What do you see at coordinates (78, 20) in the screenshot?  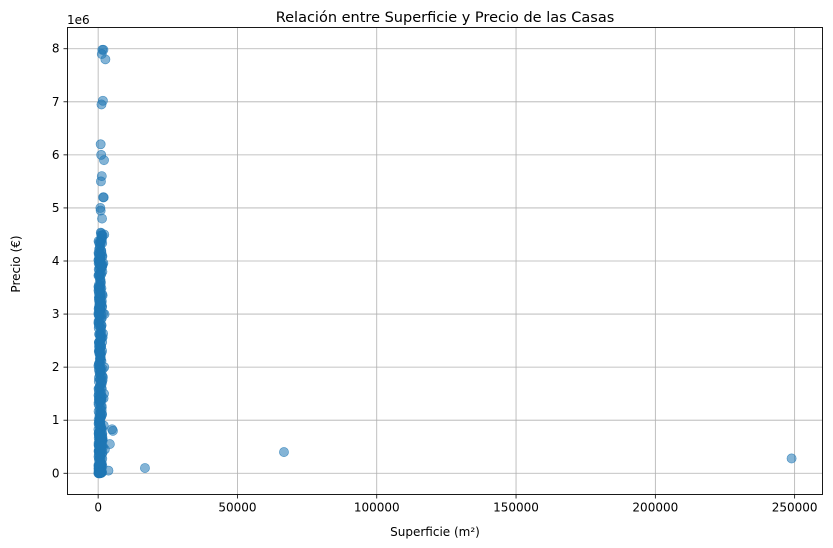 I see `y-offset-label: 1e6` at bounding box center [78, 20].